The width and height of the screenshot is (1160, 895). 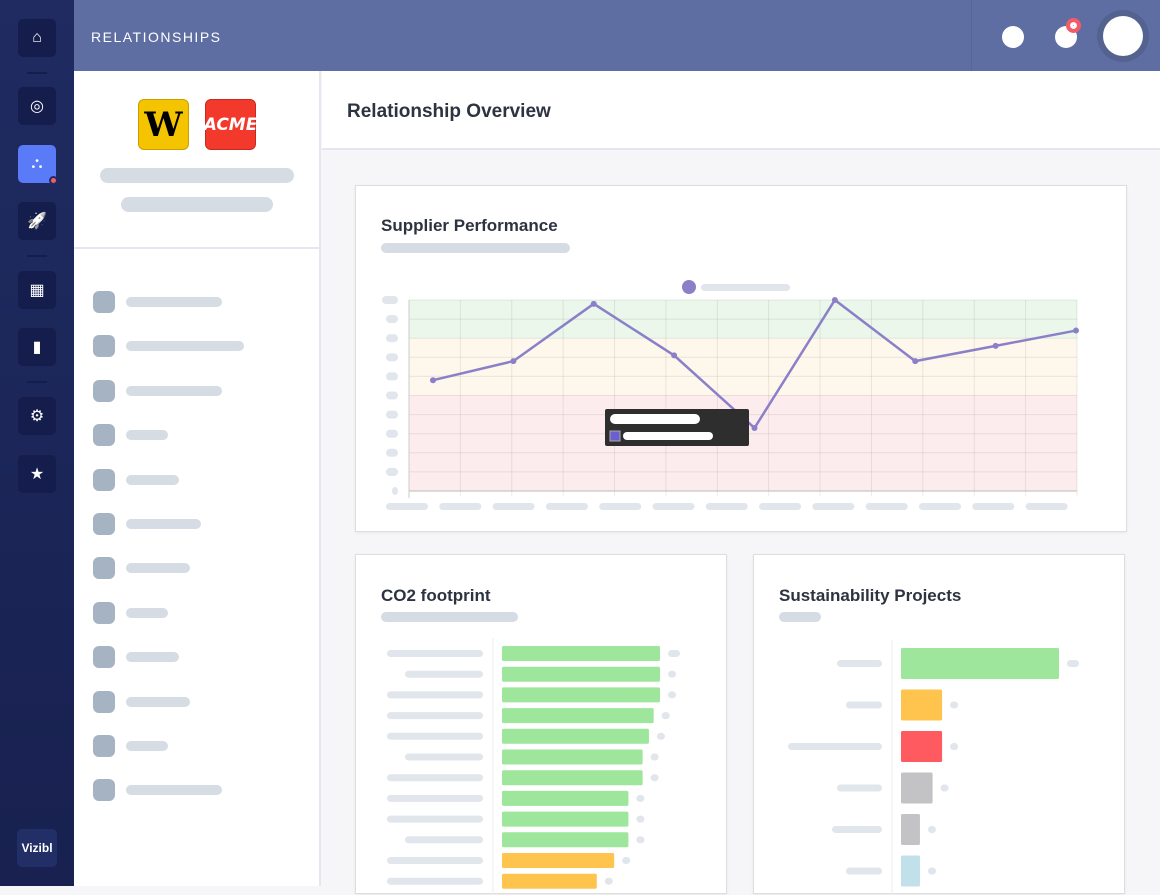 I want to click on page-title: Relationship Overview, so click(x=449, y=111).